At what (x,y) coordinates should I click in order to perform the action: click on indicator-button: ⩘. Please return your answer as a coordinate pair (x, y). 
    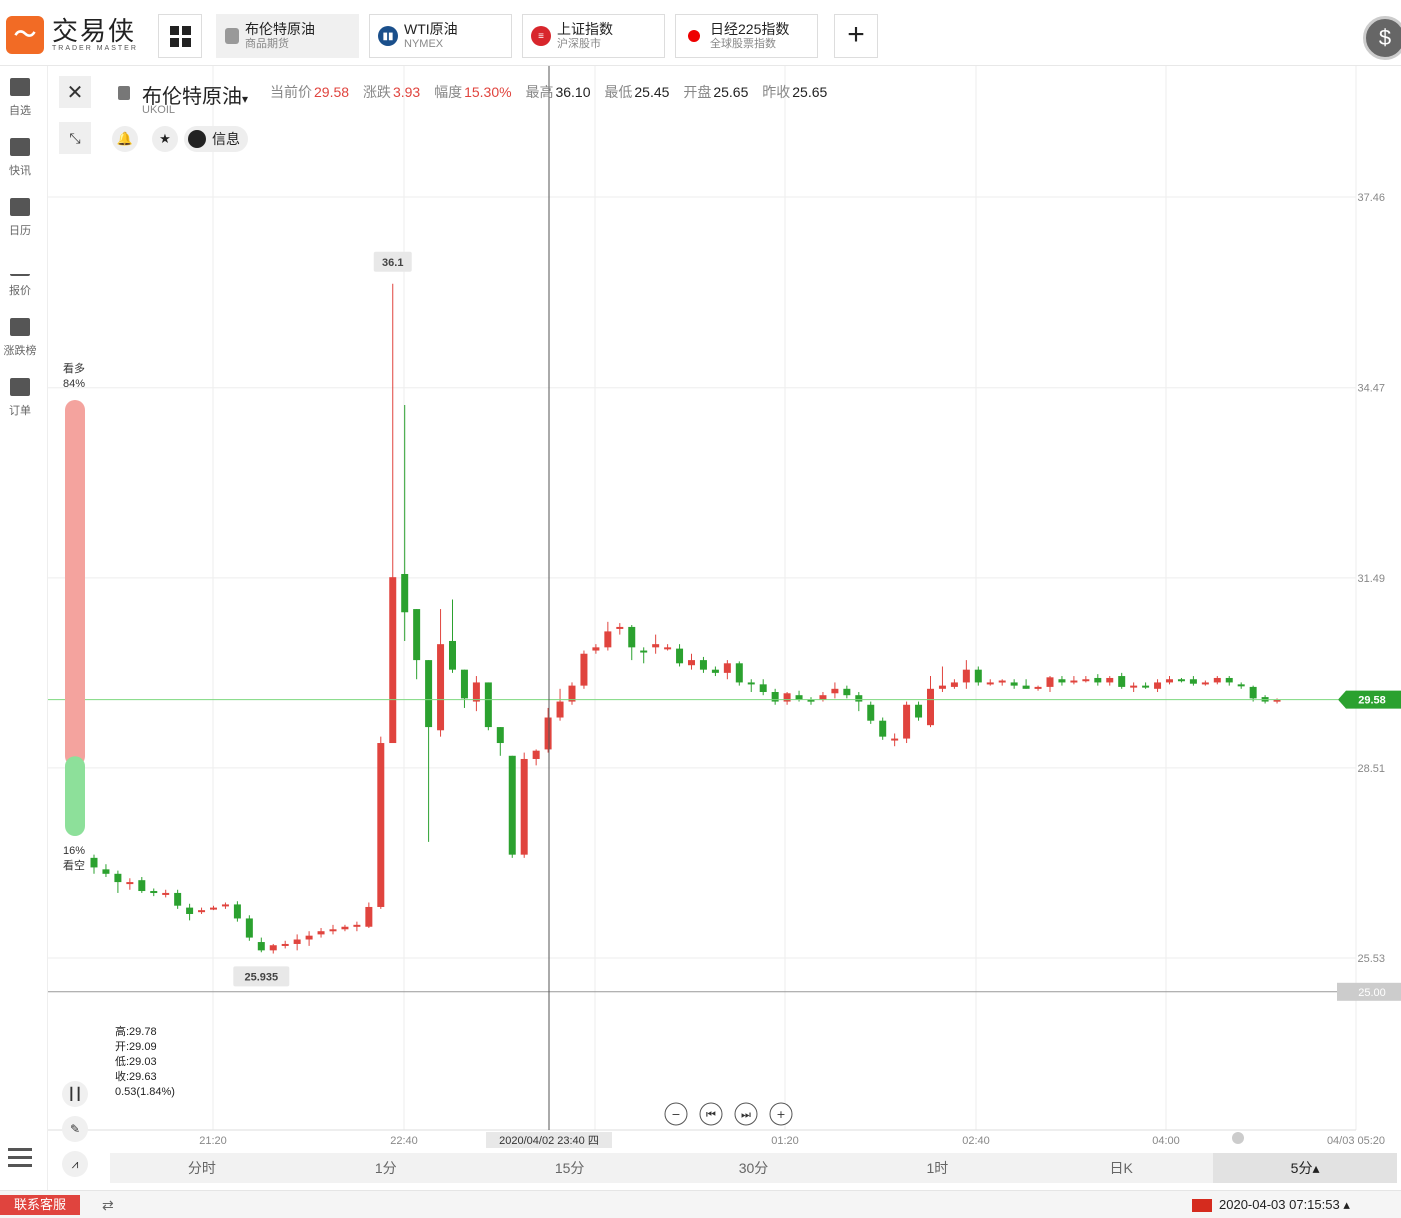
    Looking at the image, I should click on (75, 1164).